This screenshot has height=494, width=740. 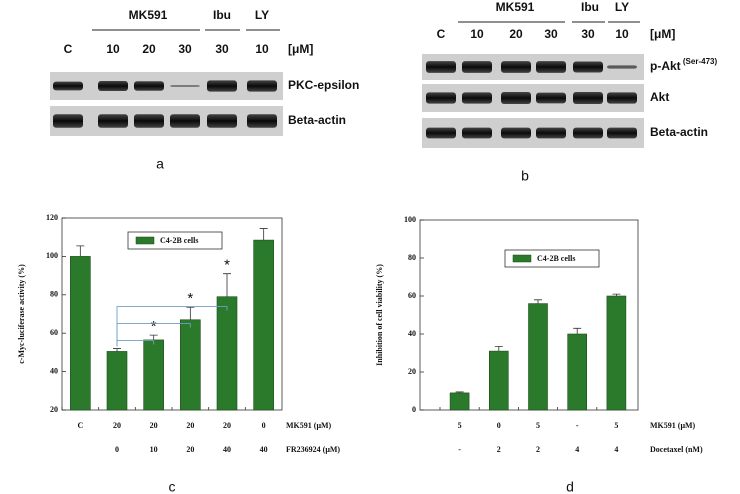 What do you see at coordinates (117, 449) in the screenshot?
I see `x-category-label: 0` at bounding box center [117, 449].